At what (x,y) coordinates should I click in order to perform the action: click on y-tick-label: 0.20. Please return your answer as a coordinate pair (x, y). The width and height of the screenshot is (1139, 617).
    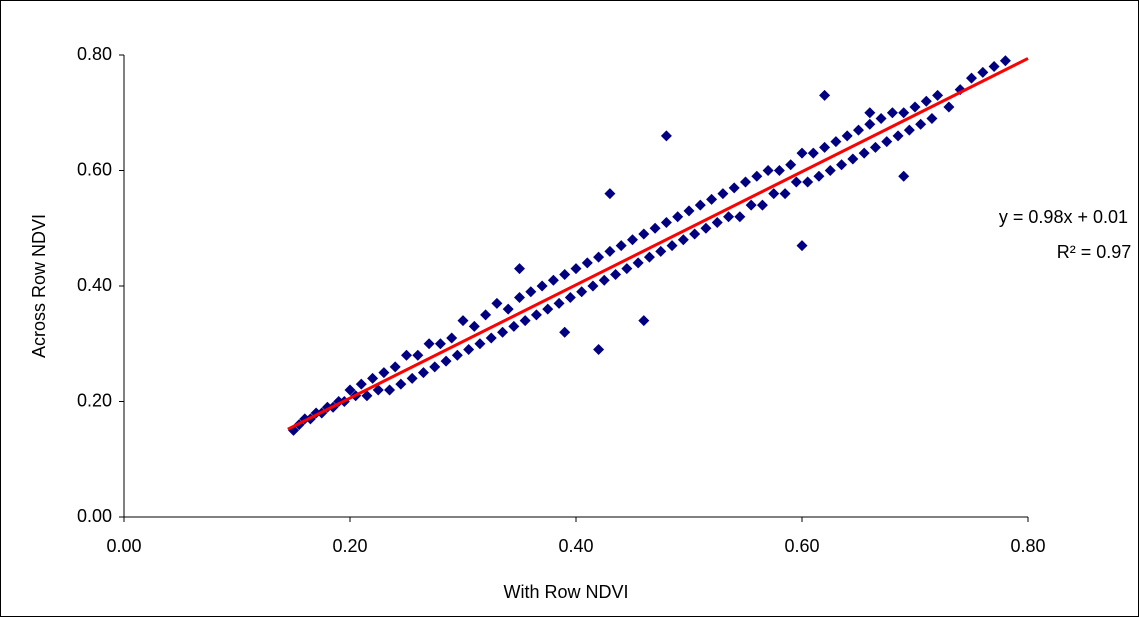
    Looking at the image, I should click on (94, 400).